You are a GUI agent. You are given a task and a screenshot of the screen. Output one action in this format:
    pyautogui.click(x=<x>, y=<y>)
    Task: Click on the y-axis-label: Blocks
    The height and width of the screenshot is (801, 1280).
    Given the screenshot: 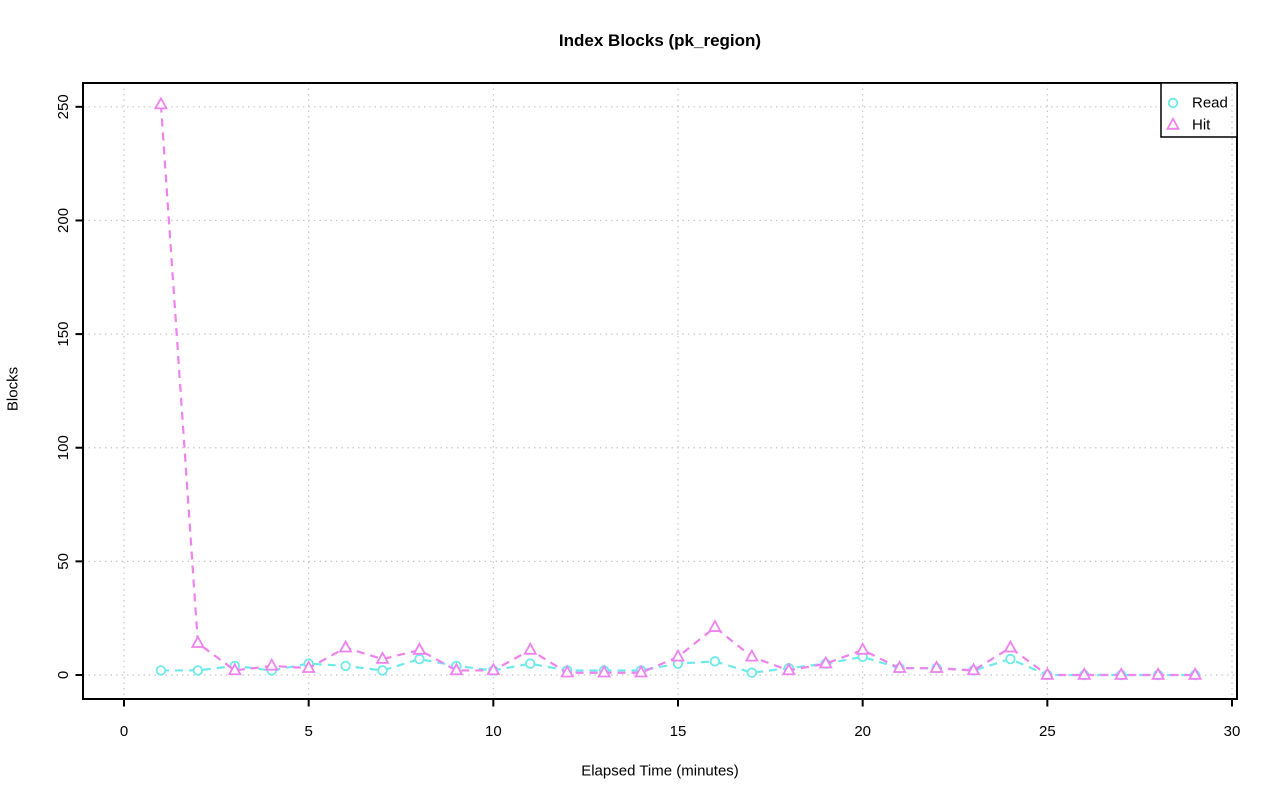 What is the action you would take?
    pyautogui.click(x=13, y=389)
    